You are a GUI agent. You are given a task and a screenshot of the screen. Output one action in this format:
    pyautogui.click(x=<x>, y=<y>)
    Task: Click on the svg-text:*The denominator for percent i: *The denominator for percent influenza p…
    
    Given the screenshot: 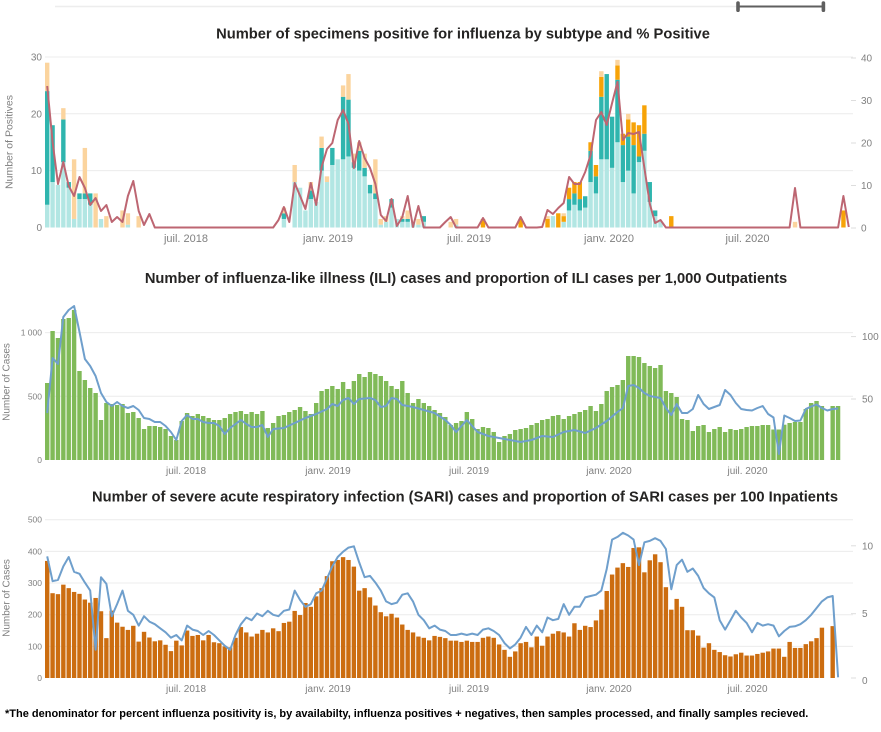 What is the action you would take?
    pyautogui.click(x=406, y=714)
    